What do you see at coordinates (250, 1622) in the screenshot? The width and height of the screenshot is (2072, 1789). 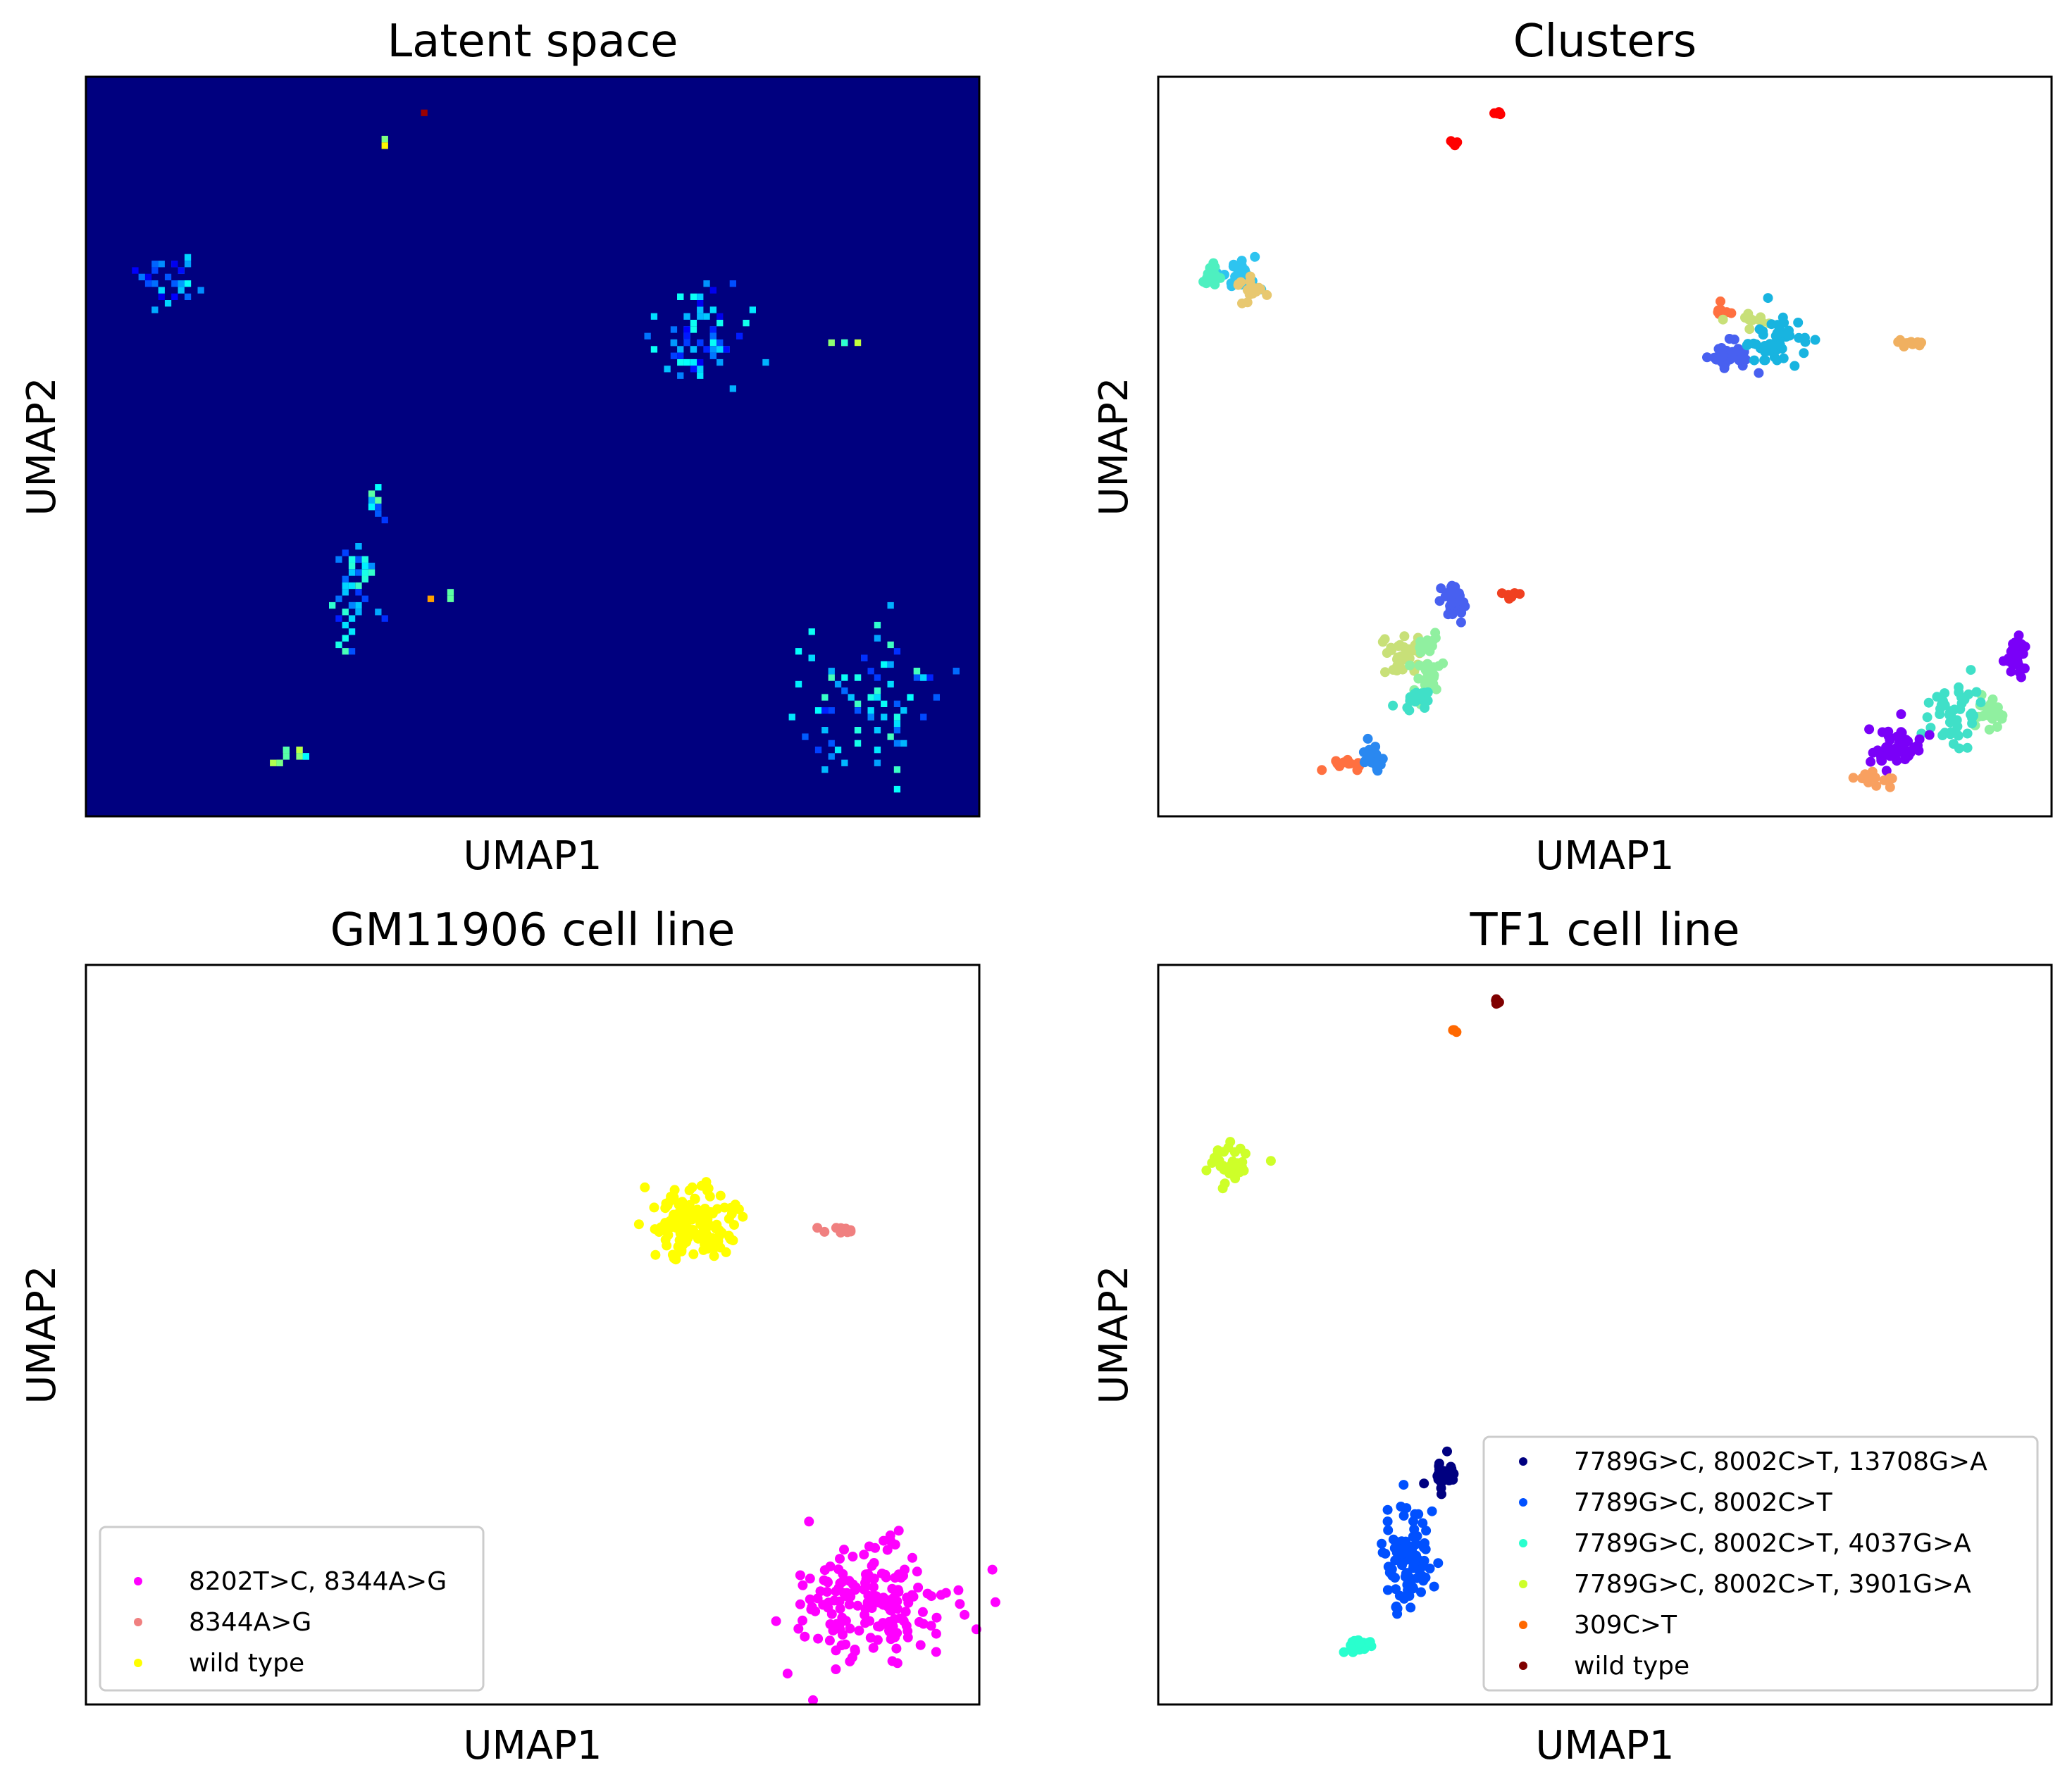 I see `legend-label-gm-1: 8344A>G` at bounding box center [250, 1622].